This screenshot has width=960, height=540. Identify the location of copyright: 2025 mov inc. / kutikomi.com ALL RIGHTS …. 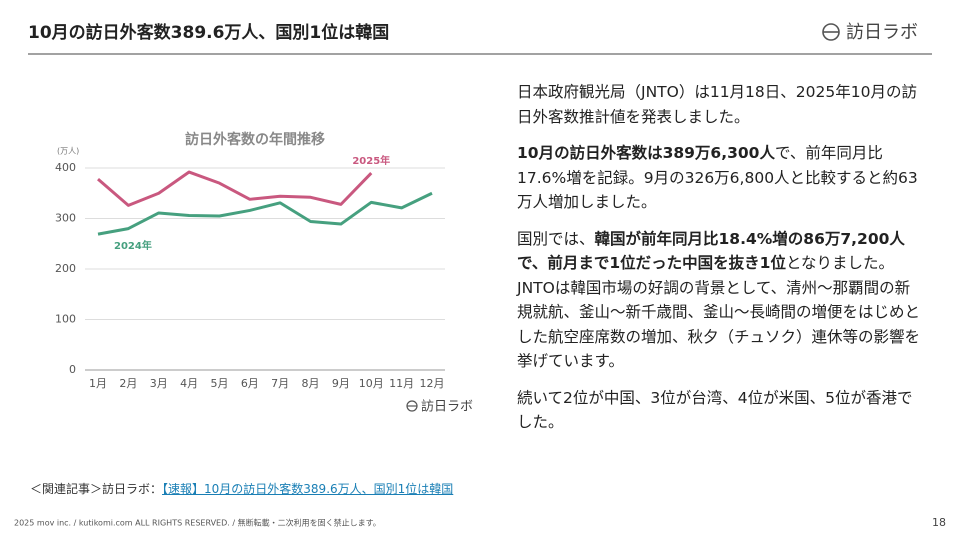
(197, 523).